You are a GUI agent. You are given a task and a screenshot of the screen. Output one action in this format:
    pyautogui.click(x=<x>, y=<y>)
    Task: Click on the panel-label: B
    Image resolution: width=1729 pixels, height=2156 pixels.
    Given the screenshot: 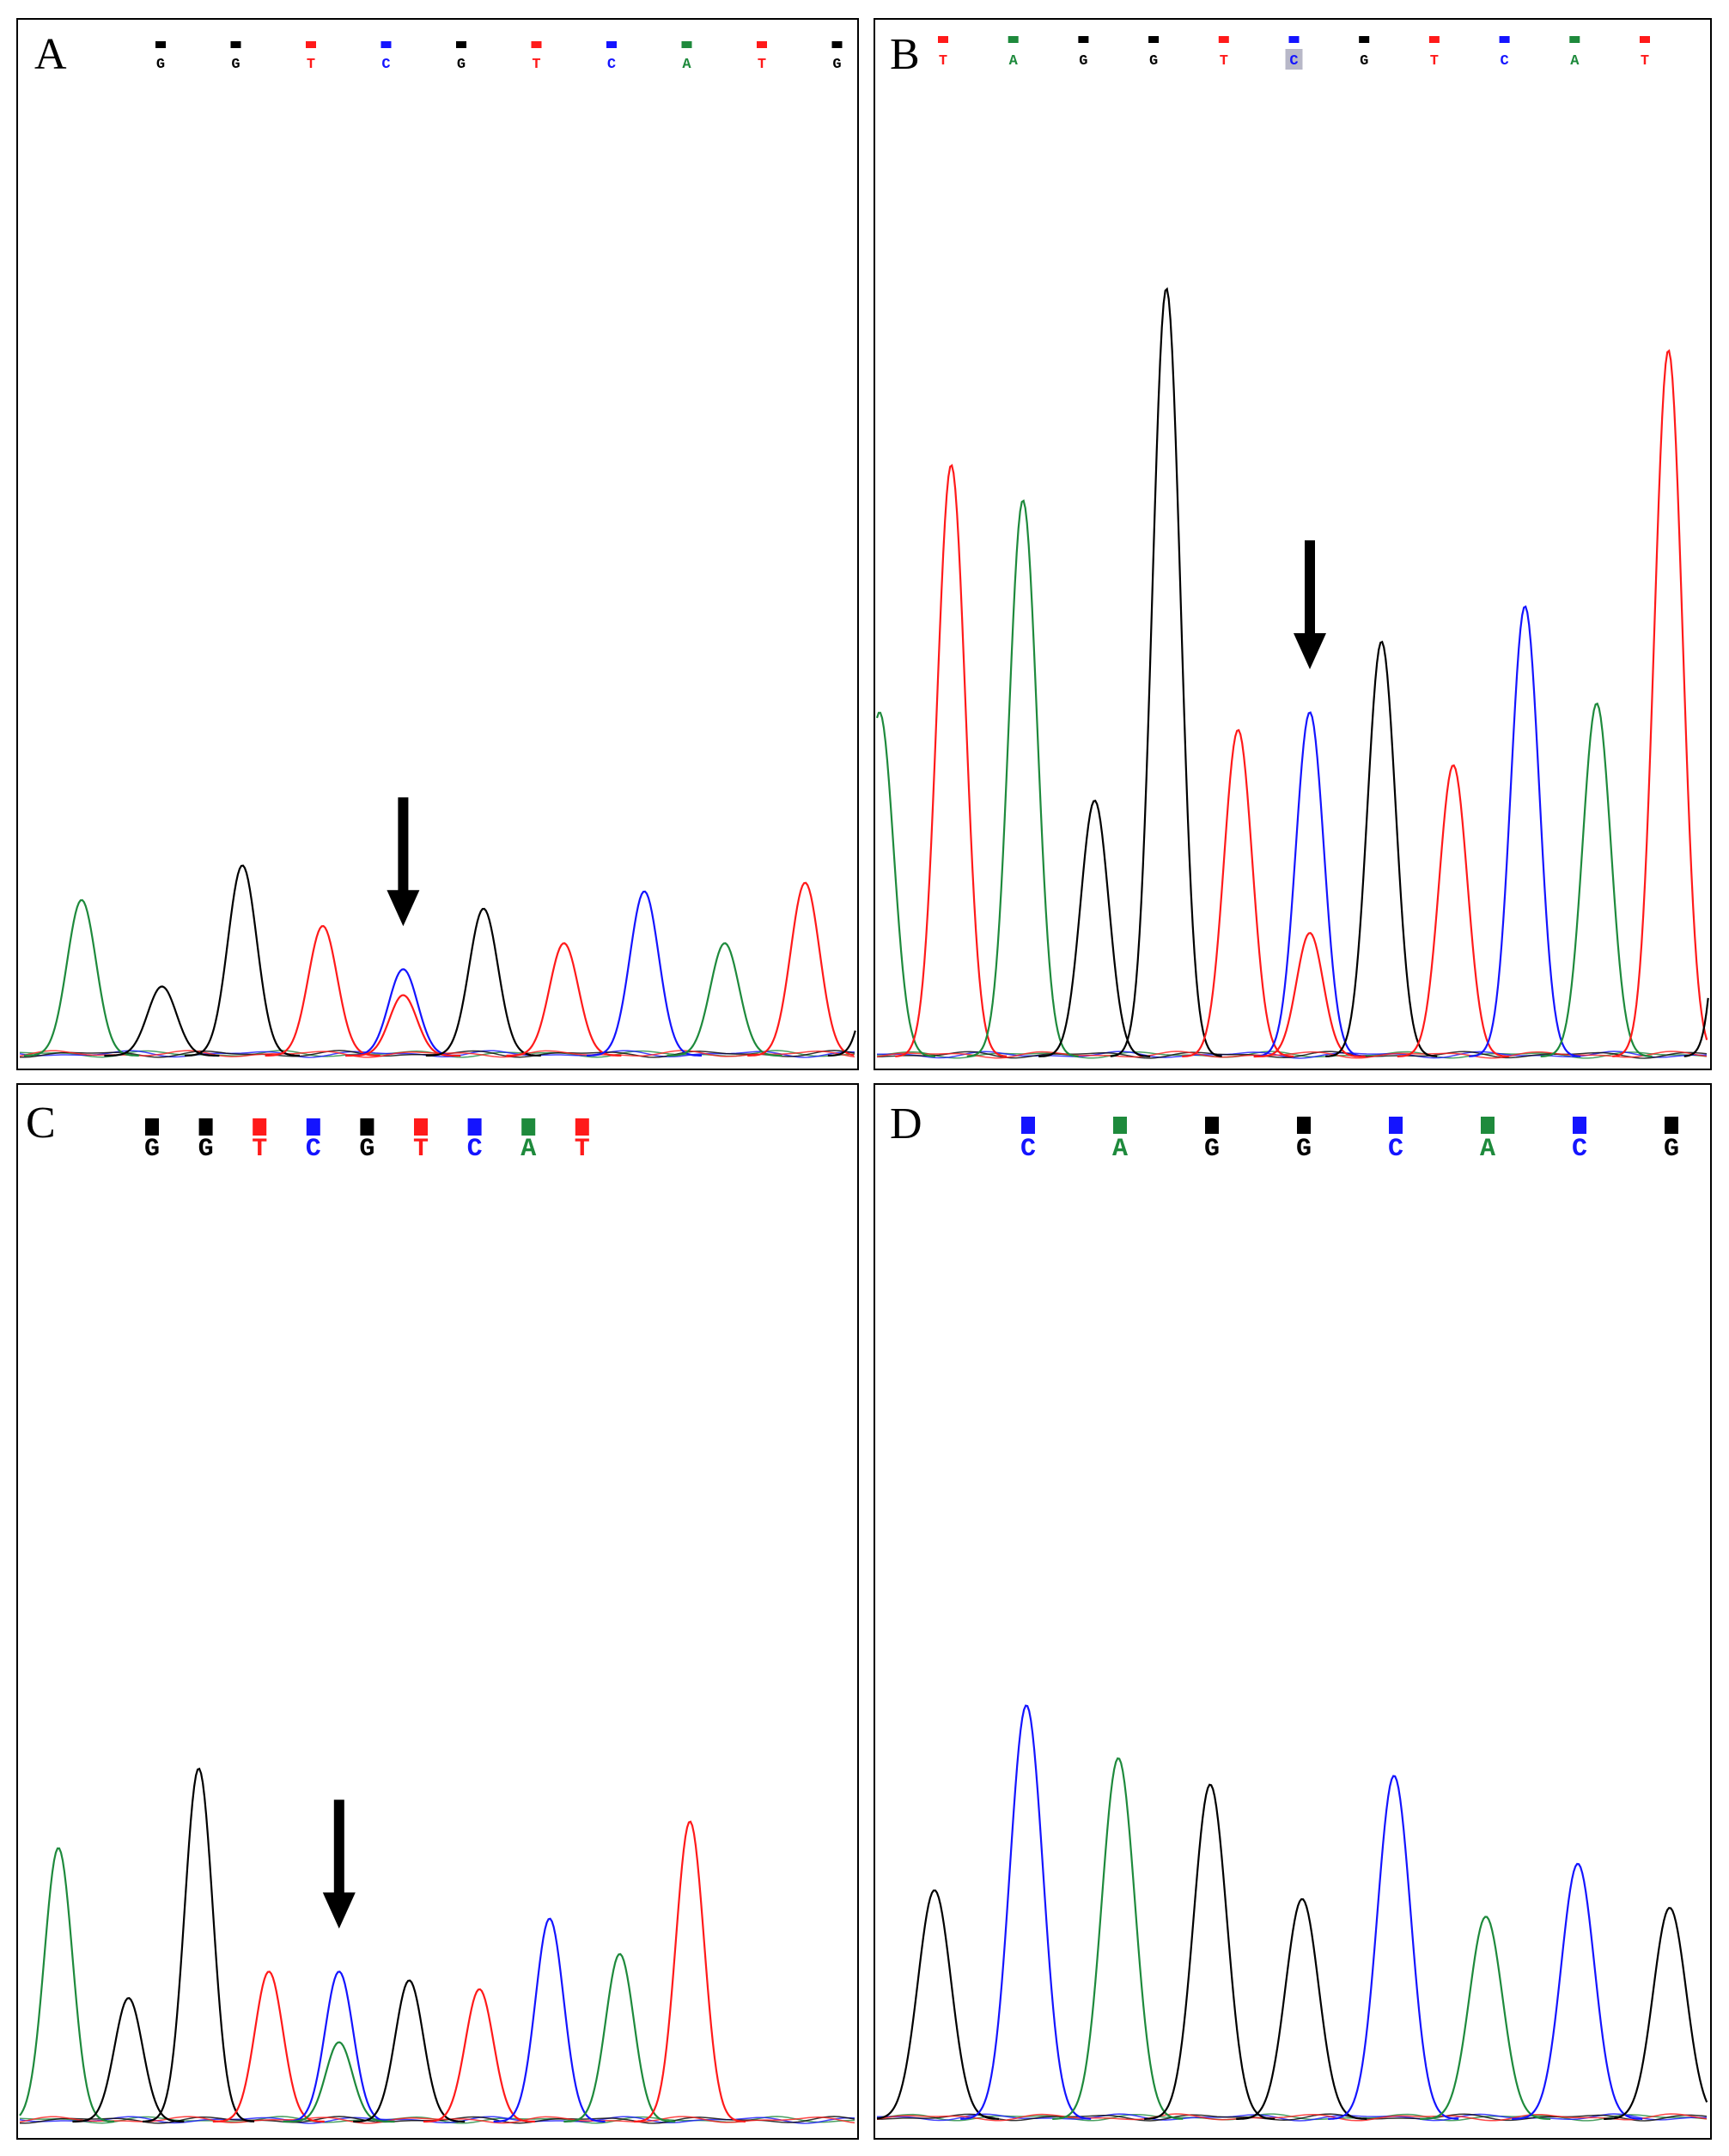 What is the action you would take?
    pyautogui.click(x=905, y=54)
    